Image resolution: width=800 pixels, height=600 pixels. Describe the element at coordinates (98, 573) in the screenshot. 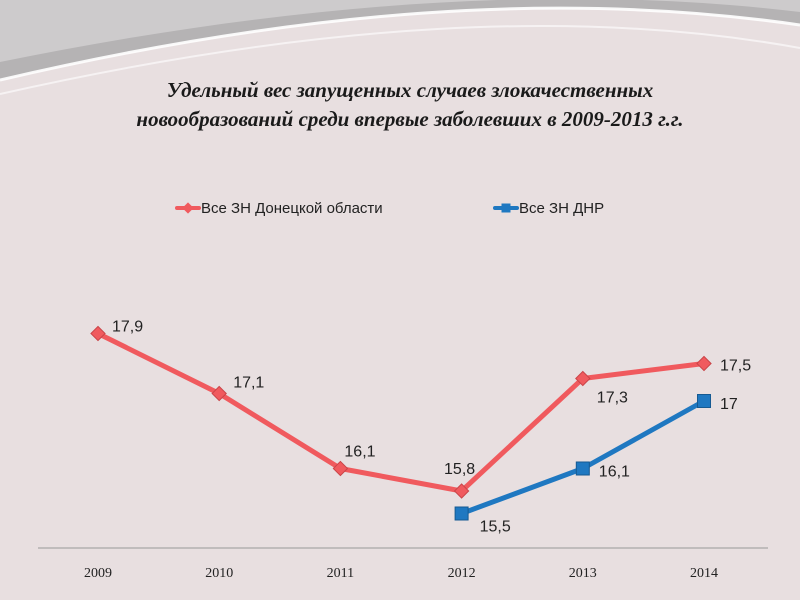

I see `x-tick-label: 2009` at that location.